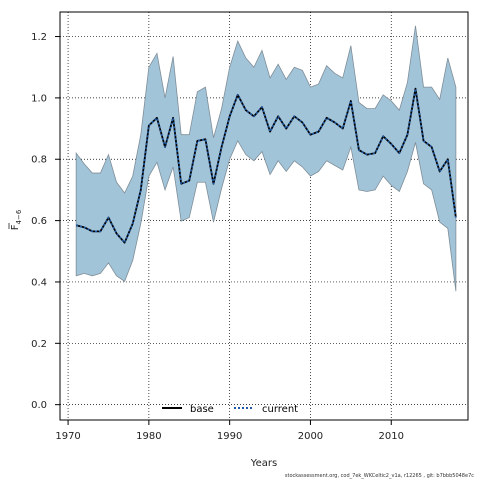 The height and width of the screenshot is (480, 480). I want to click on x-tick-label: 1970, so click(67, 436).